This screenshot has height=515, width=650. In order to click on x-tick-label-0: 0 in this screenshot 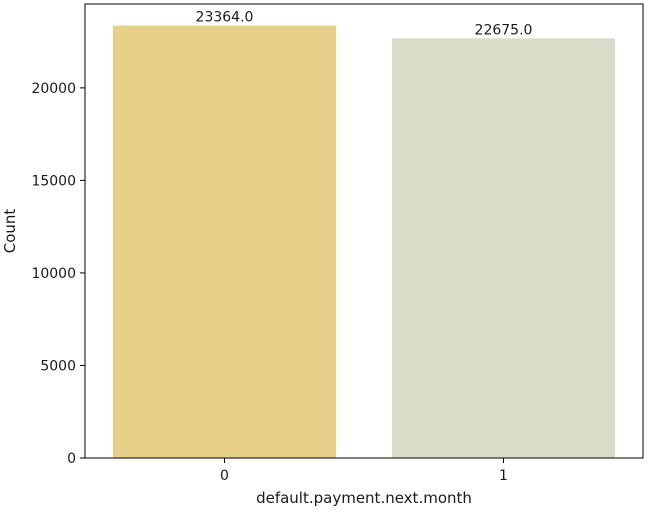, I will do `click(224, 476)`.